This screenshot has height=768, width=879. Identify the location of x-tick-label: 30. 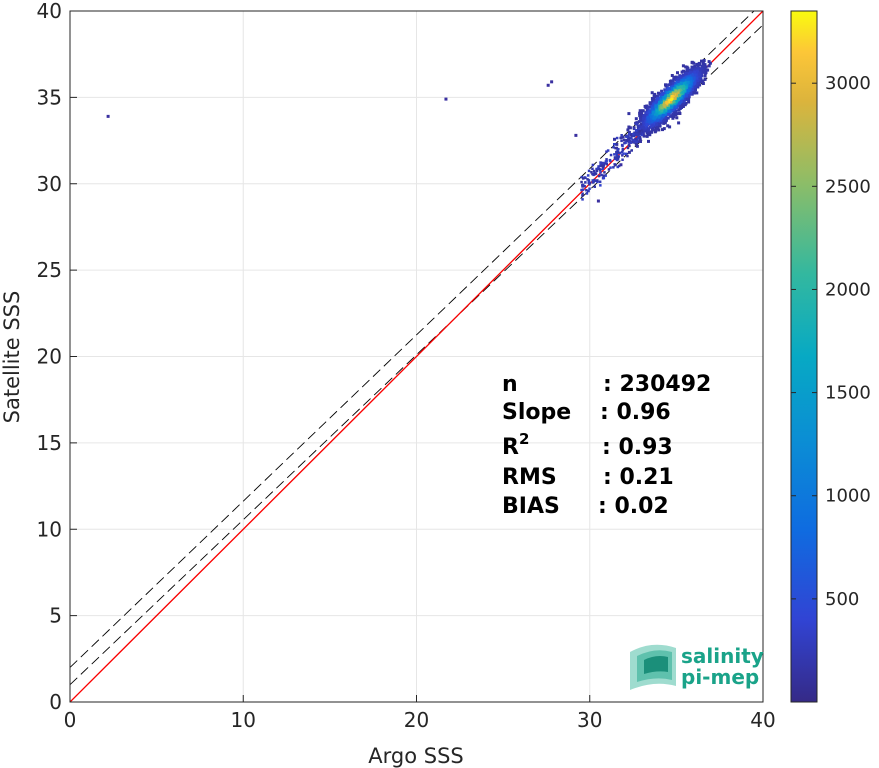
(589, 720).